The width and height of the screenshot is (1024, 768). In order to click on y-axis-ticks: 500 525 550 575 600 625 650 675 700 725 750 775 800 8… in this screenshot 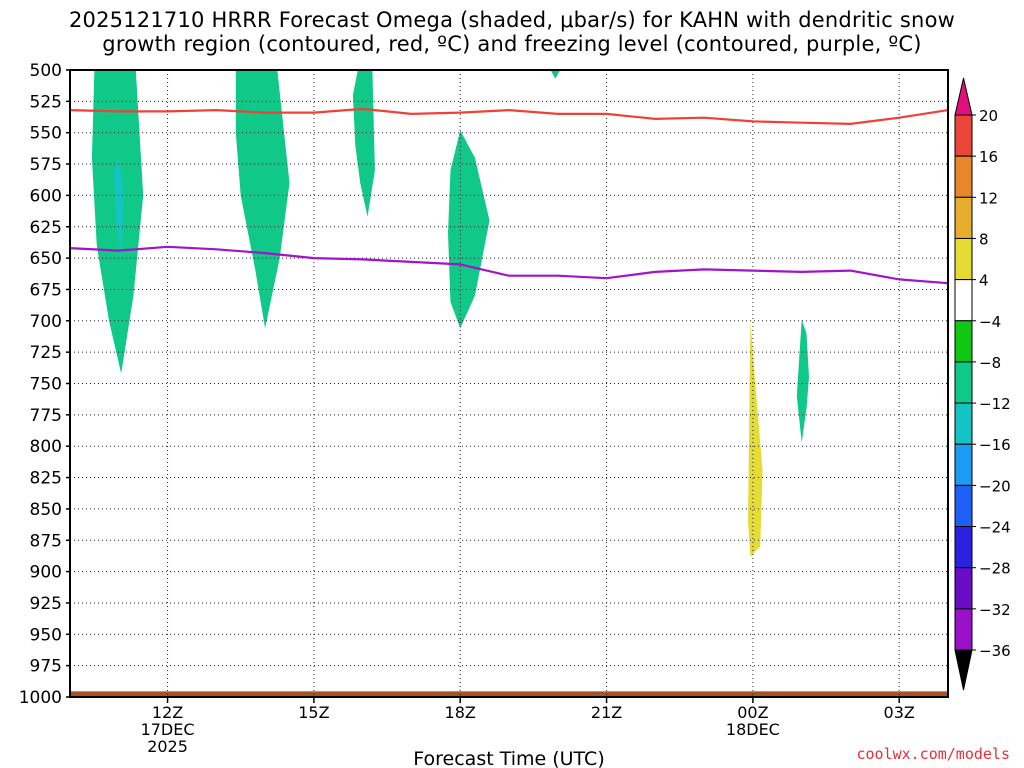, I will do `click(44, 384)`.